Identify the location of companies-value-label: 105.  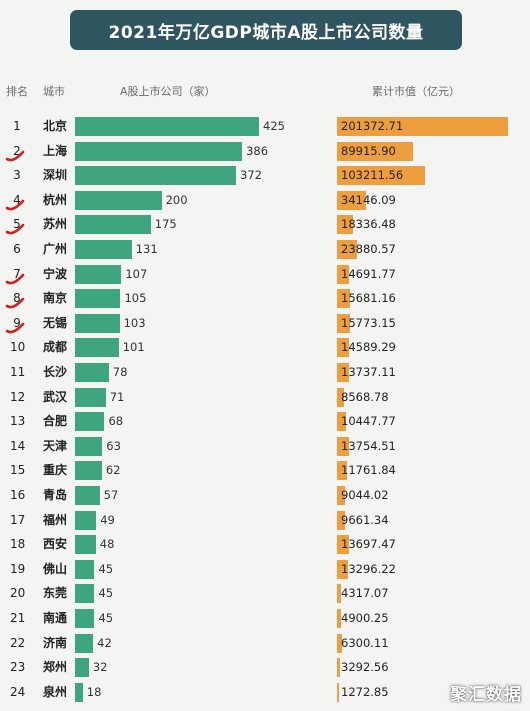
(135, 298).